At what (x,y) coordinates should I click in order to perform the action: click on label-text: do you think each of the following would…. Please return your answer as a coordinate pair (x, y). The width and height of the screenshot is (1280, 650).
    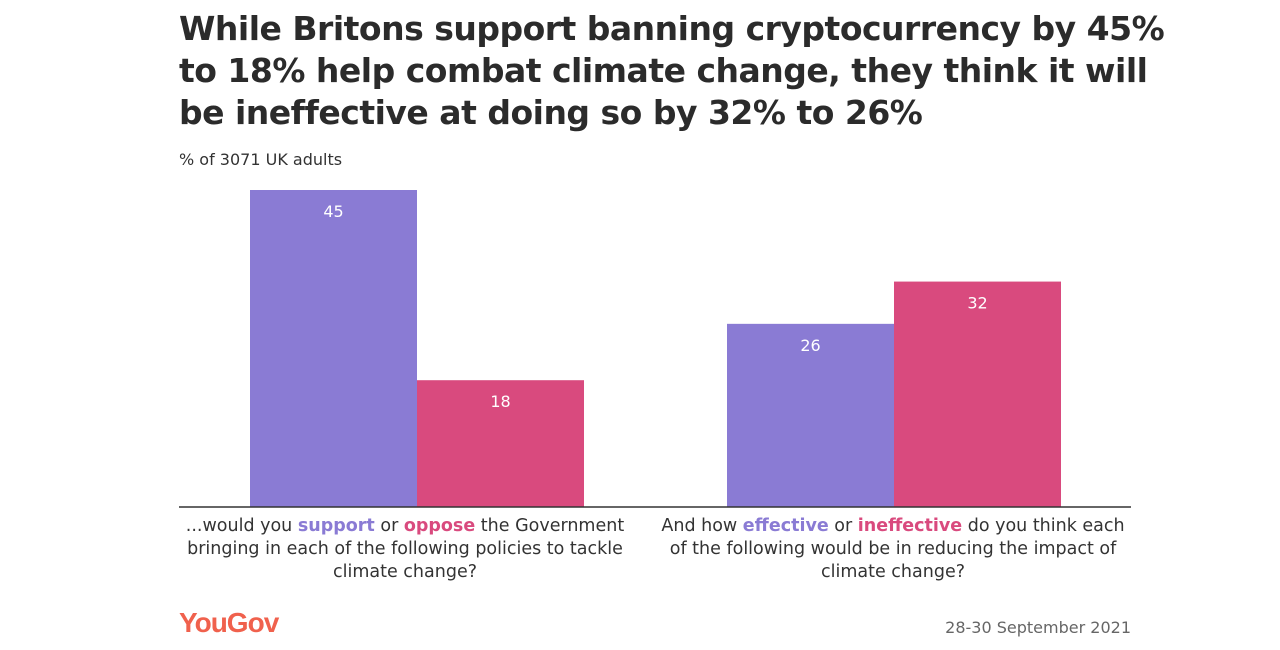
    Looking at the image, I should click on (897, 549).